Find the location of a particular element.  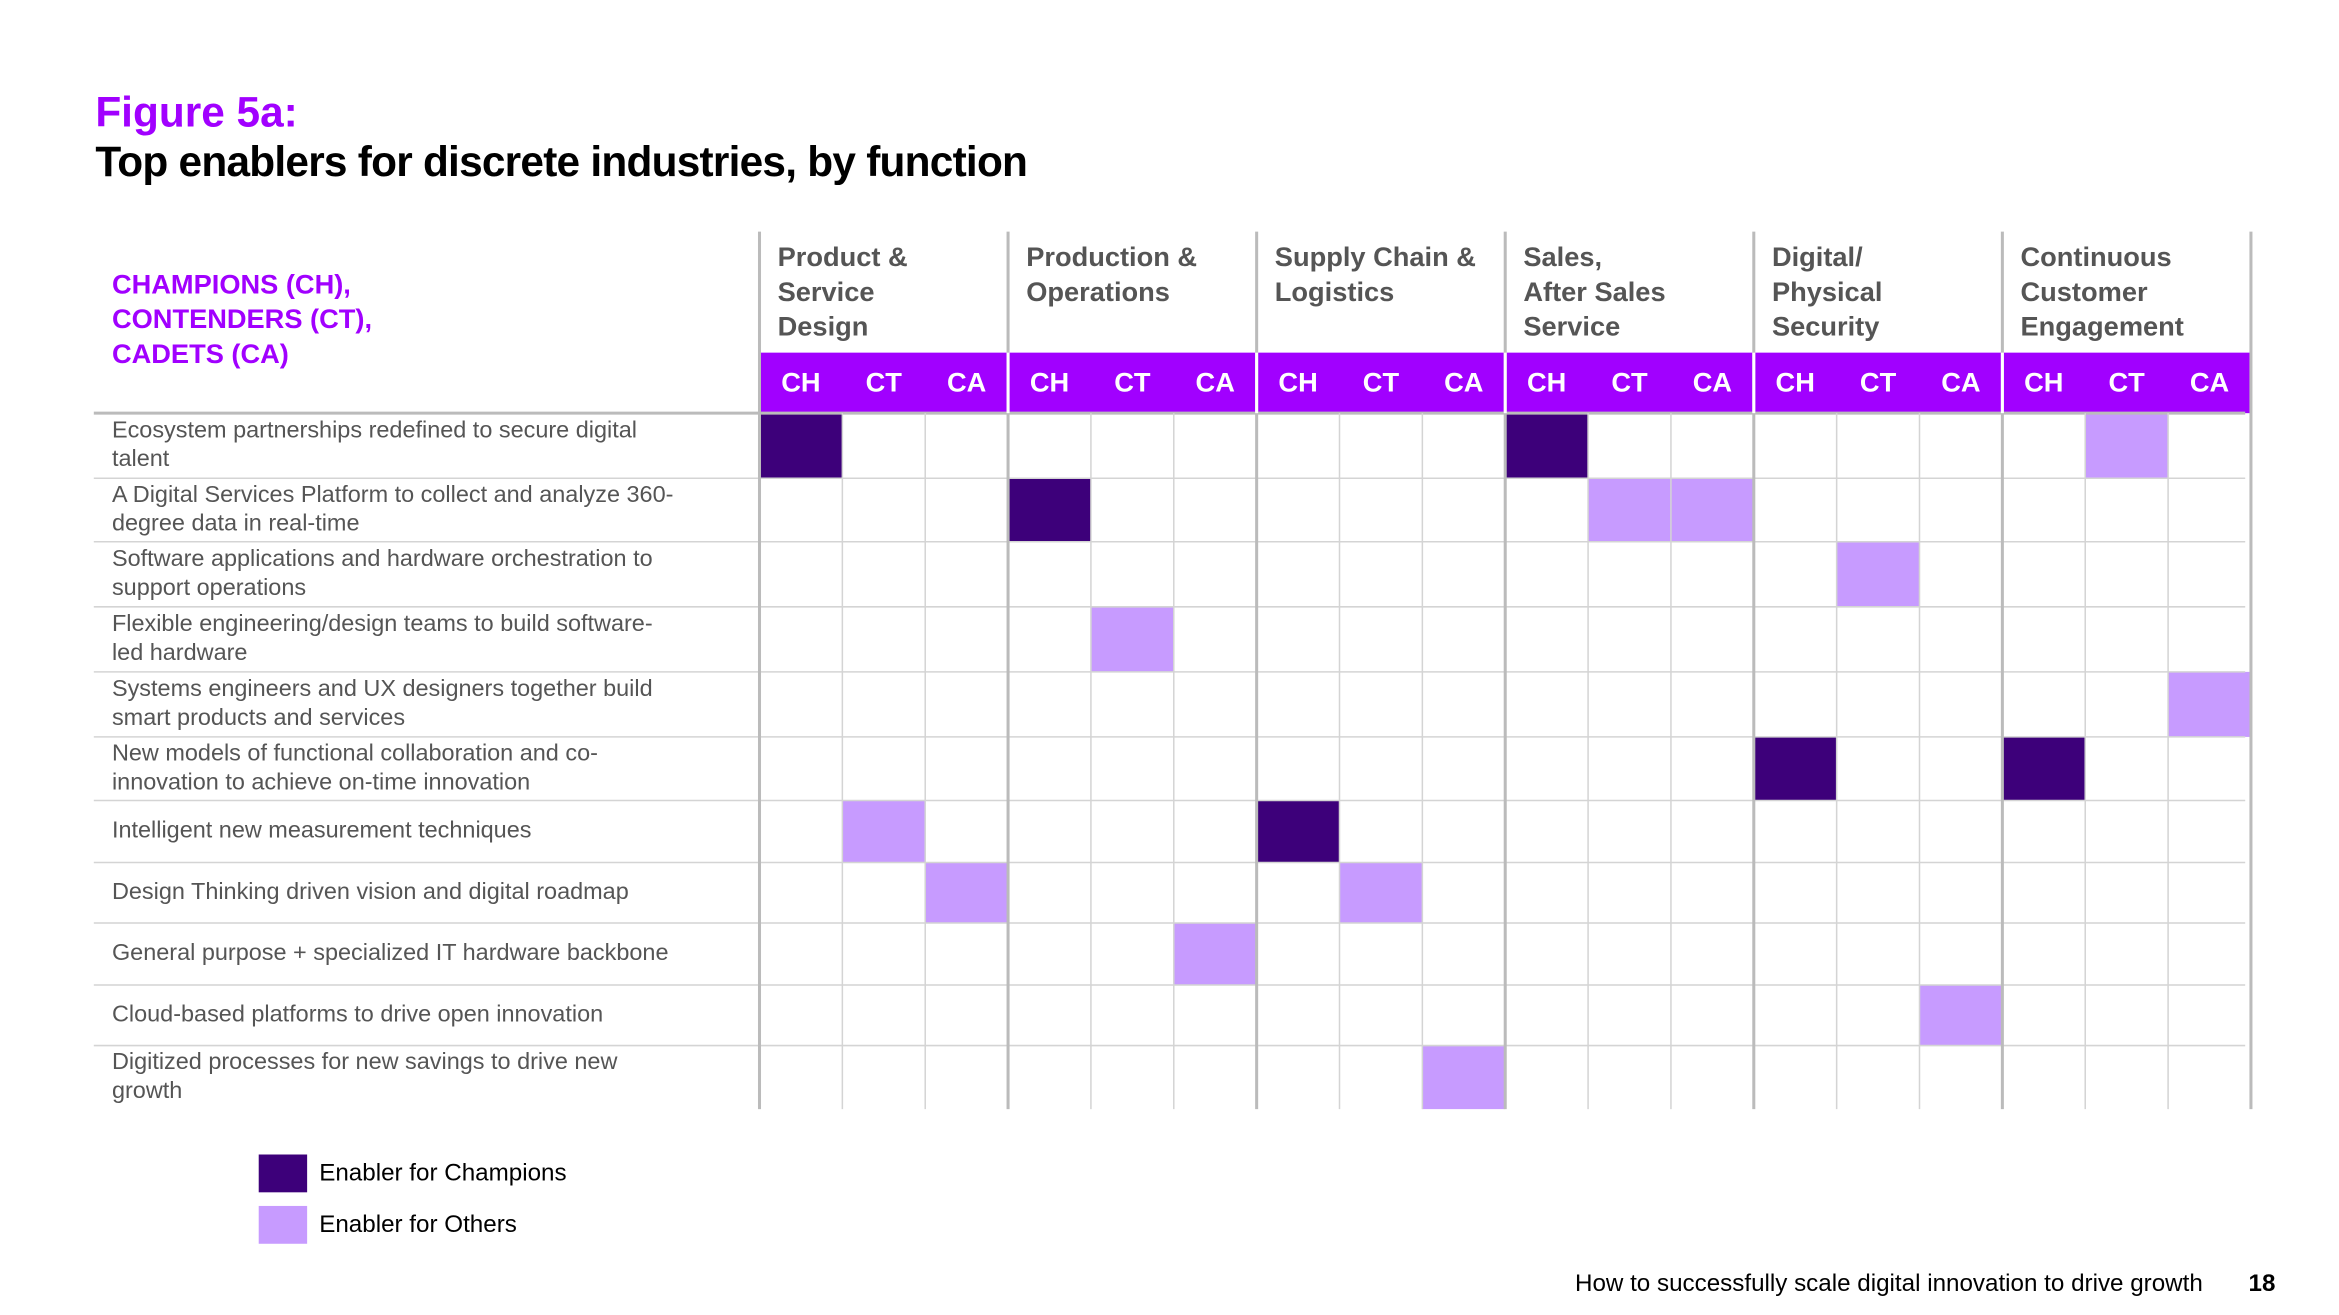

row-label: innovation to achieve on-time innovation is located at coordinates (321, 781).